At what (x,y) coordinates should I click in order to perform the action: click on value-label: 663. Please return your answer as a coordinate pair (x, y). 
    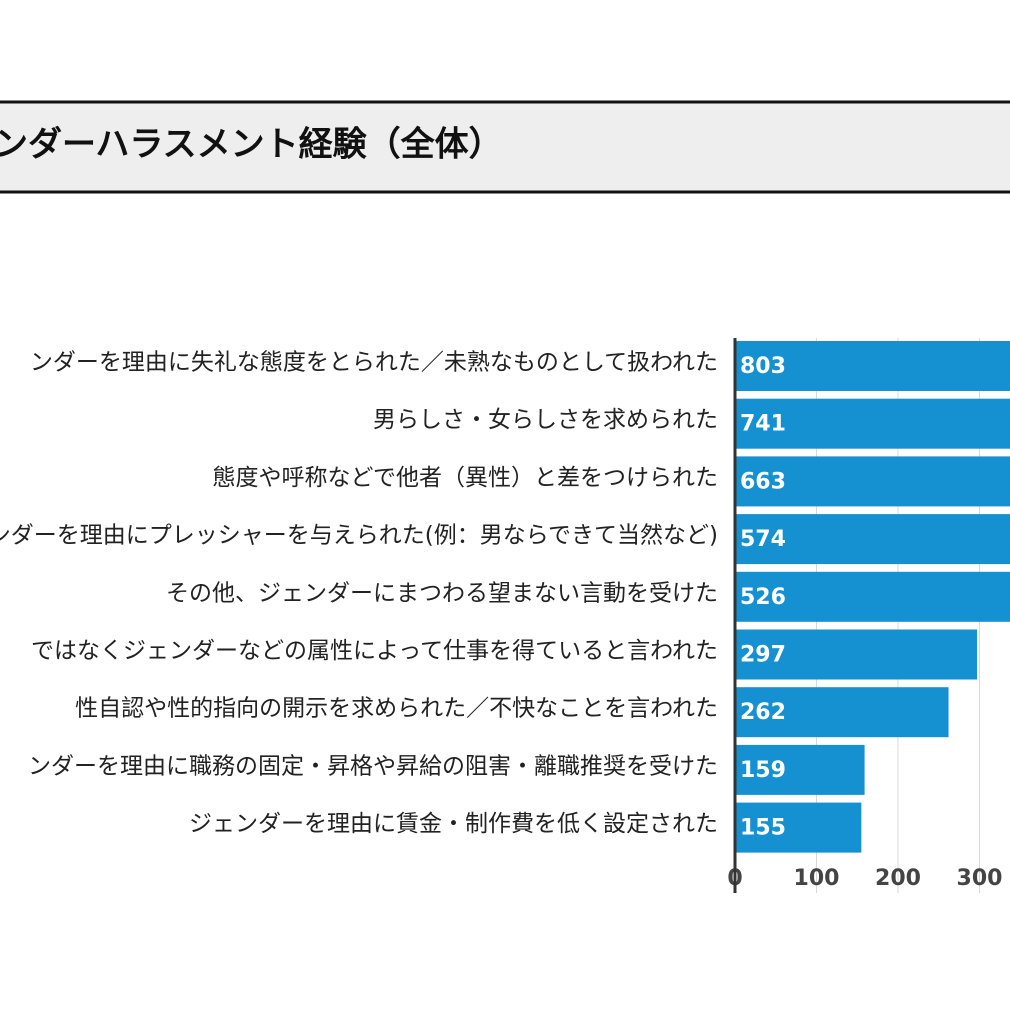
    Looking at the image, I should click on (763, 481).